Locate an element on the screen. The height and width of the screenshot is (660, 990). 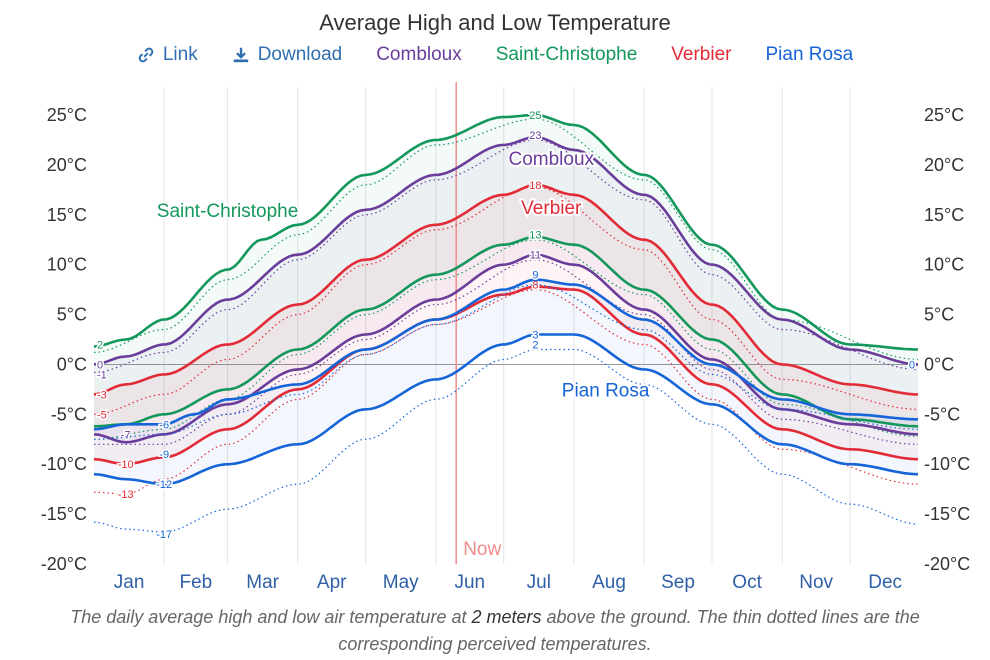
value-label-halo: -7 is located at coordinates (126, 435).